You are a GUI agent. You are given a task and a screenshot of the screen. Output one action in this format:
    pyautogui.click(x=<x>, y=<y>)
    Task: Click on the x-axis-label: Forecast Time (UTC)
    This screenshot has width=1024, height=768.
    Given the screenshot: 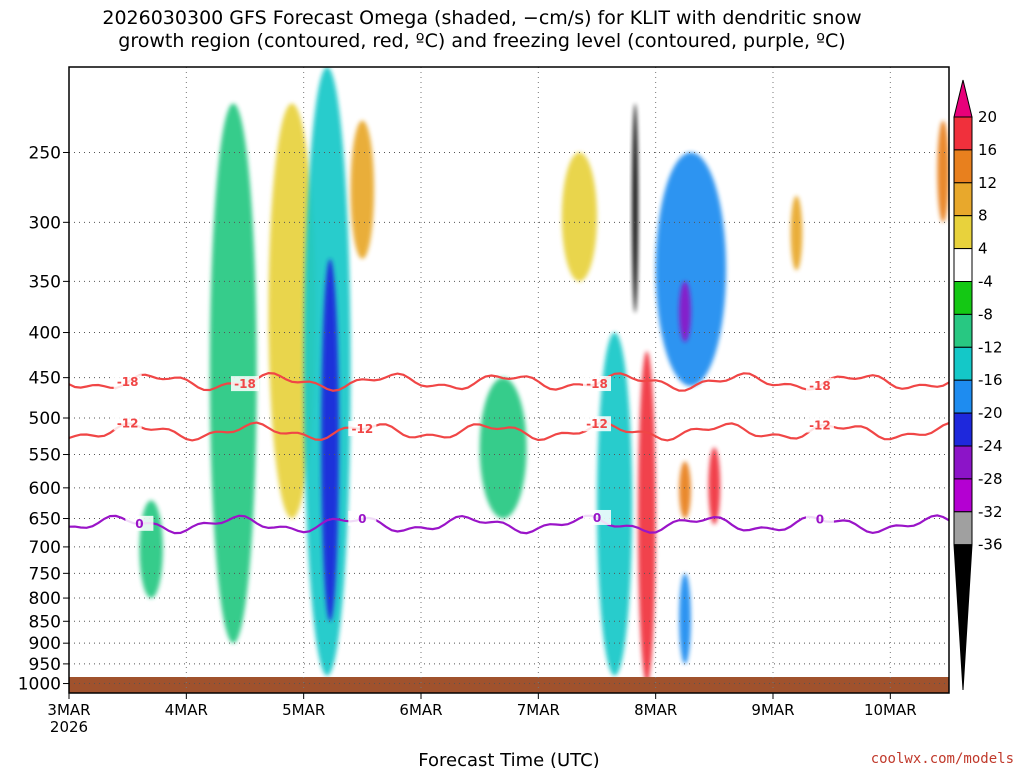 What is the action you would take?
    pyautogui.click(x=508, y=759)
    